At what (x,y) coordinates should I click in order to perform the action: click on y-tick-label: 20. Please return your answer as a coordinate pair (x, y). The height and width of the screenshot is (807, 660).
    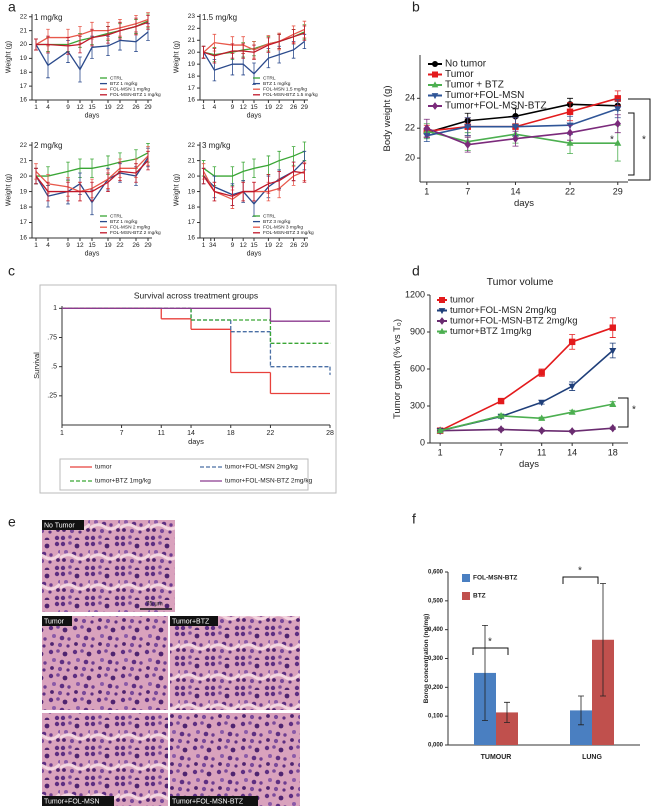
    Looking at the image, I should click on (24, 176).